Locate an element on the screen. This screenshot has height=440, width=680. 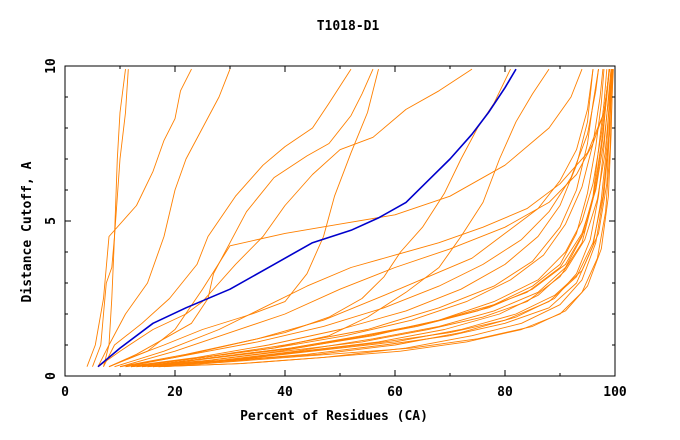
x-tick-label-20: 20 is located at coordinates (175, 392).